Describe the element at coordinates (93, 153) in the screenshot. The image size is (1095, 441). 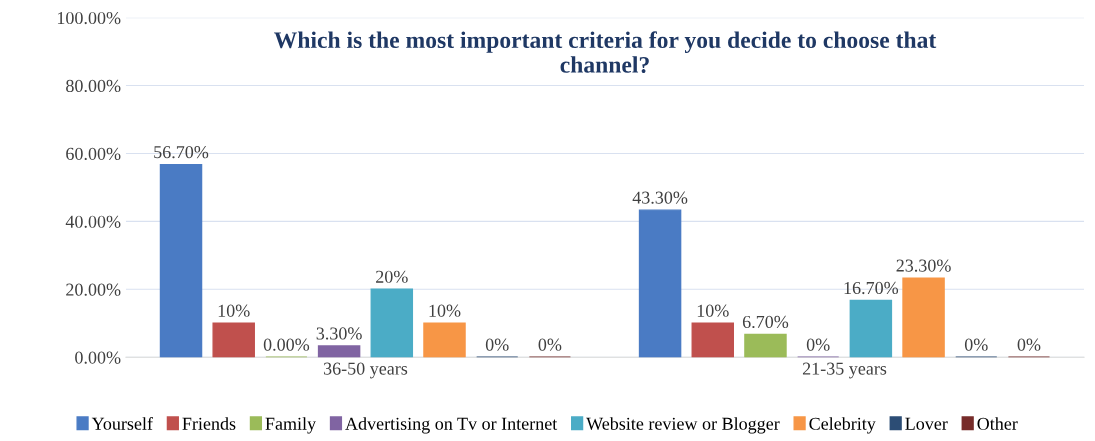
I see `y-tick-label: 60.00%` at that location.